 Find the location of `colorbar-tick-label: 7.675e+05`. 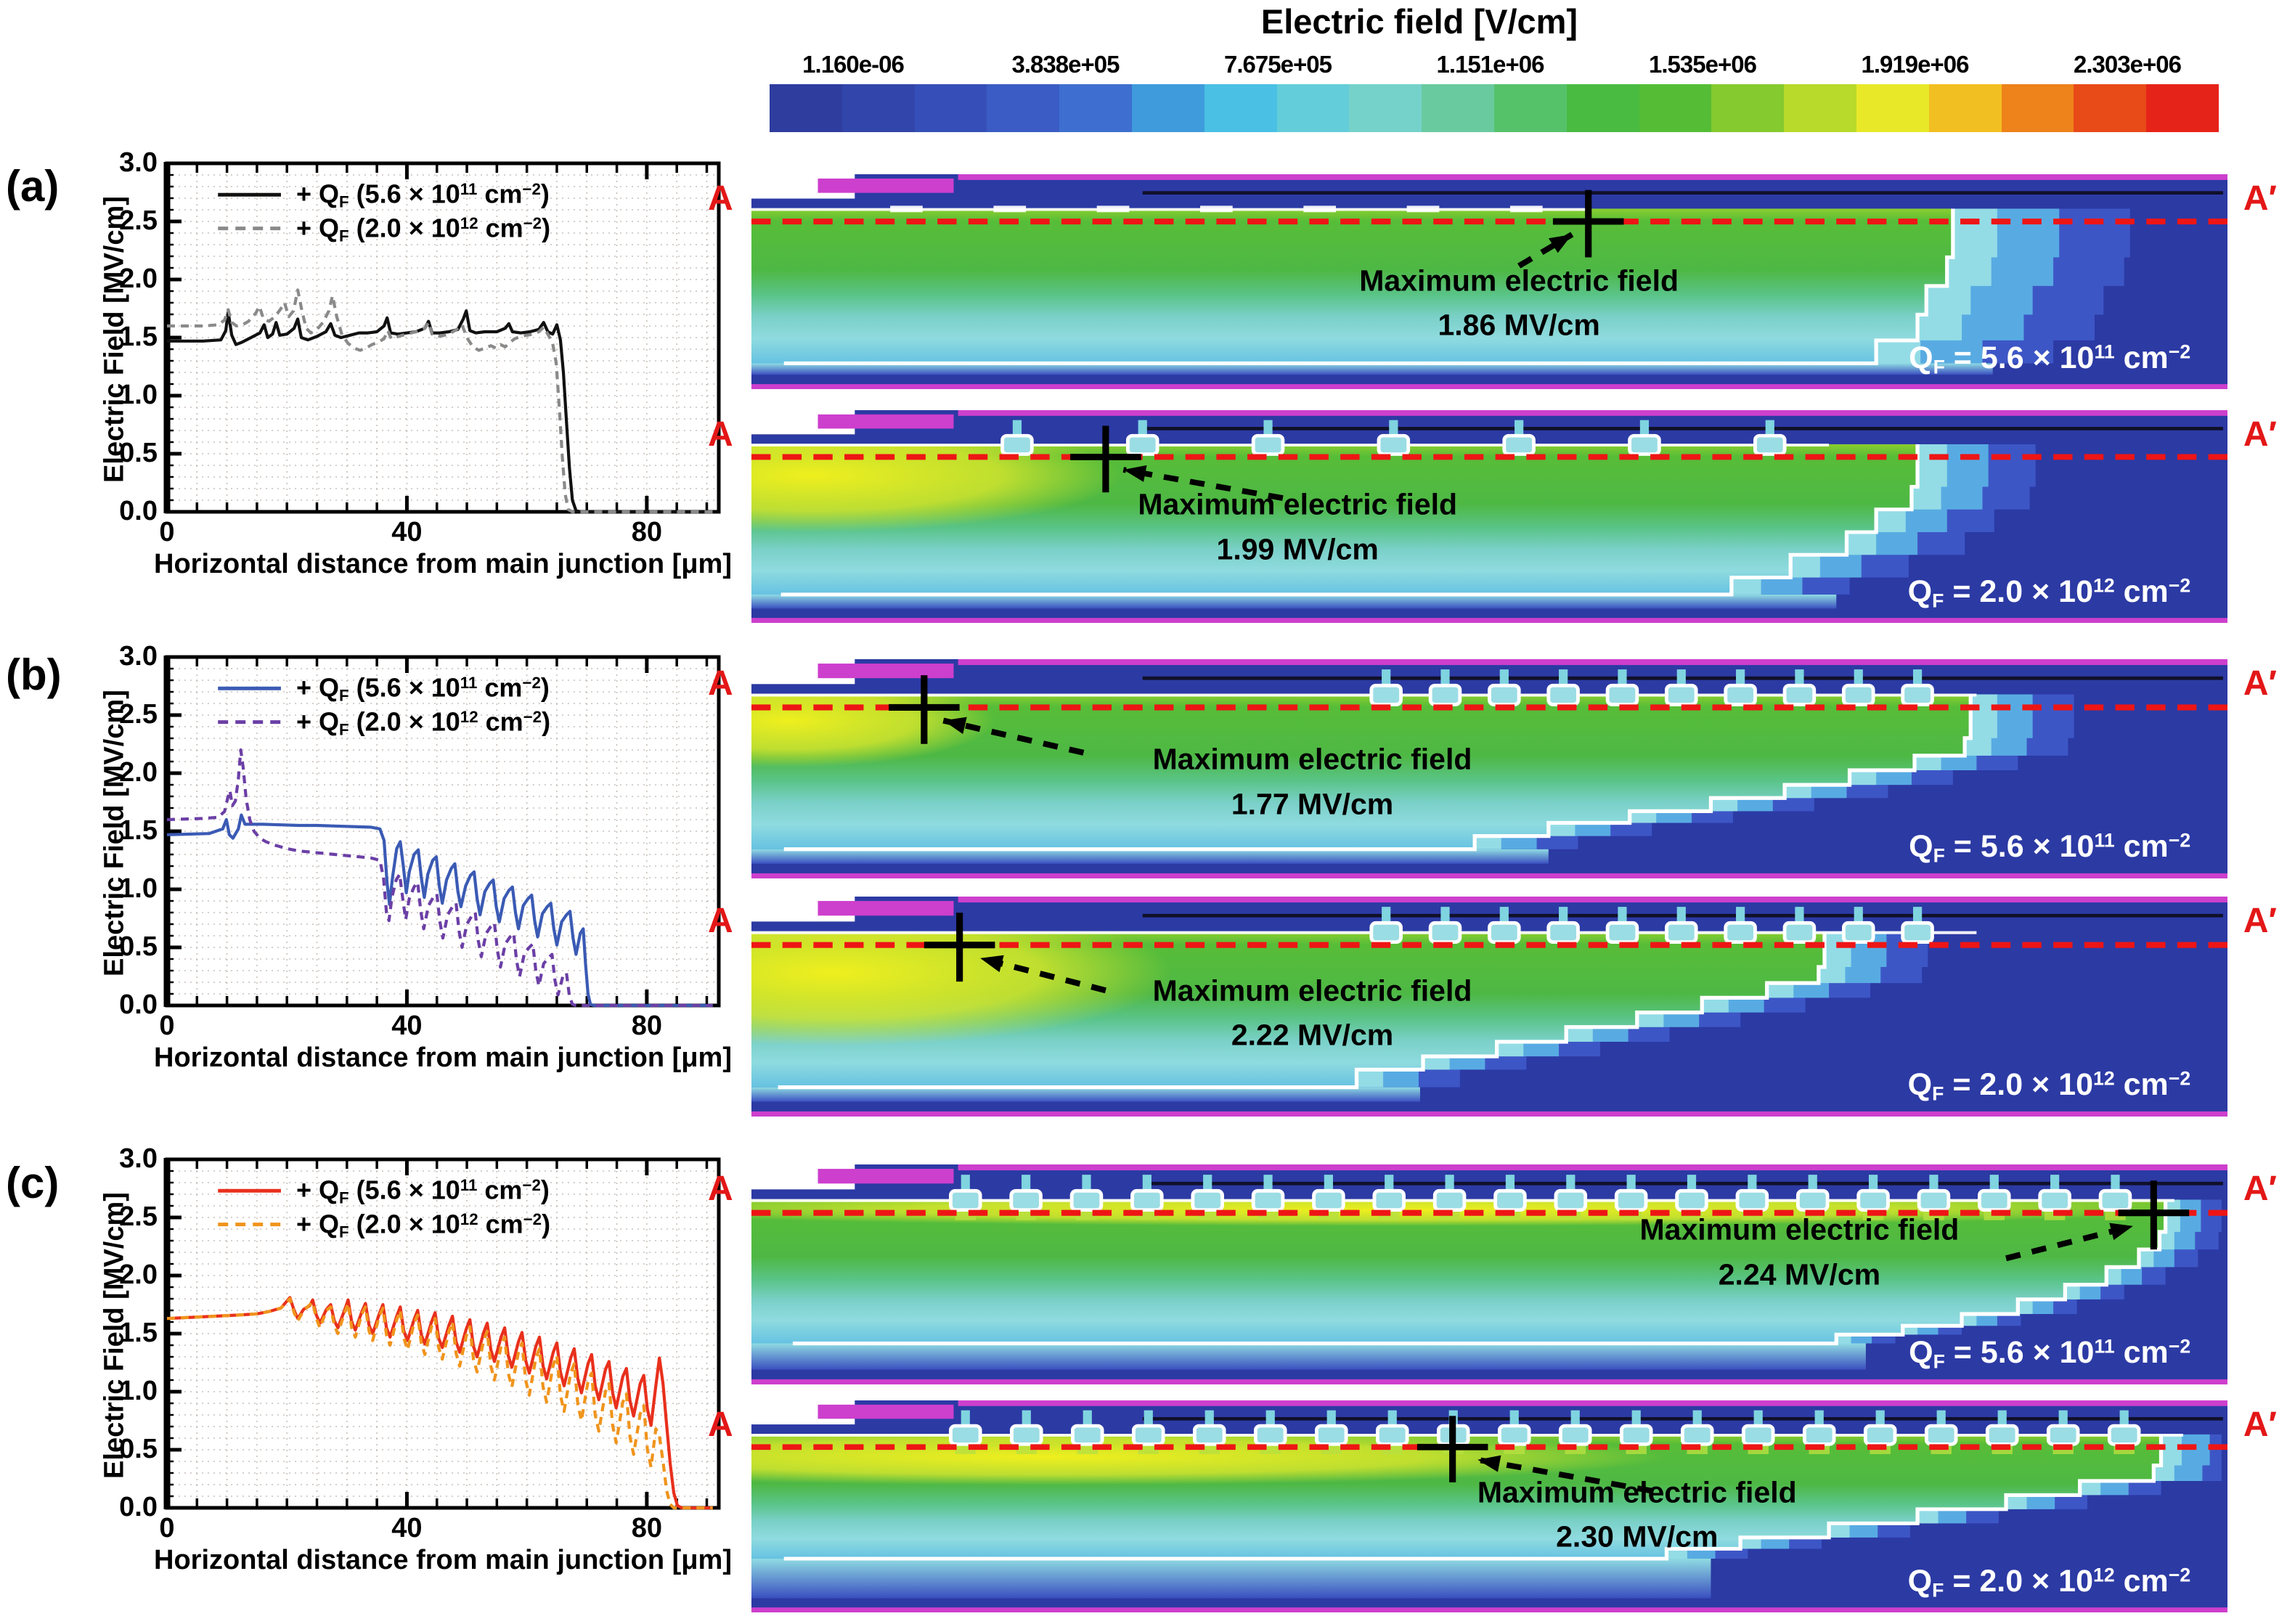

colorbar-tick-label: 7.675e+05 is located at coordinates (1278, 64).